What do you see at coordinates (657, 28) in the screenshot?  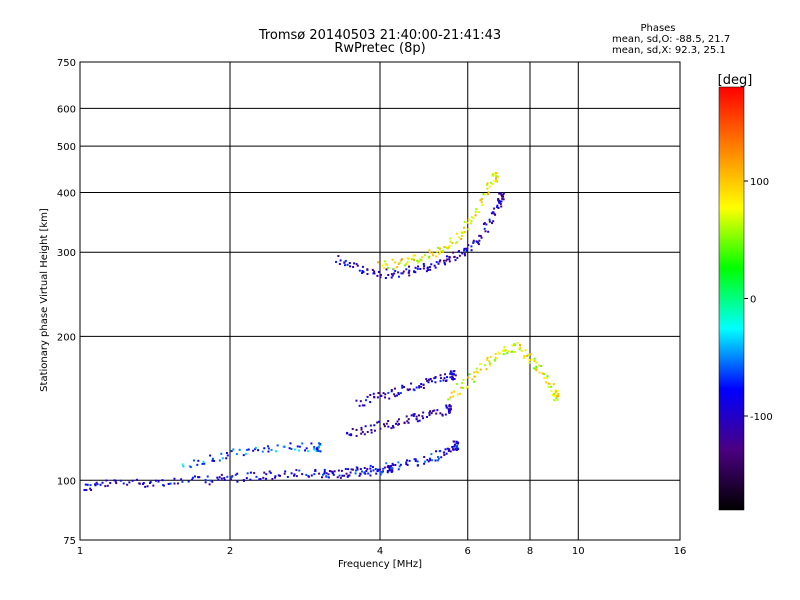 I see `stats-heading: Phases` at bounding box center [657, 28].